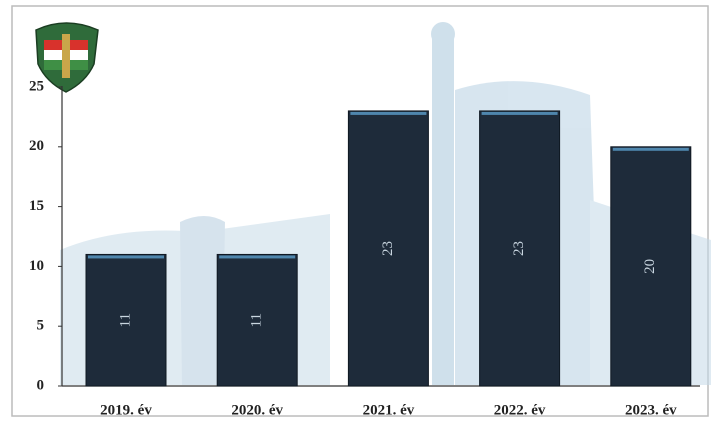  Describe the element at coordinates (36, 266) in the screenshot. I see `y-tick-label: 10` at that location.